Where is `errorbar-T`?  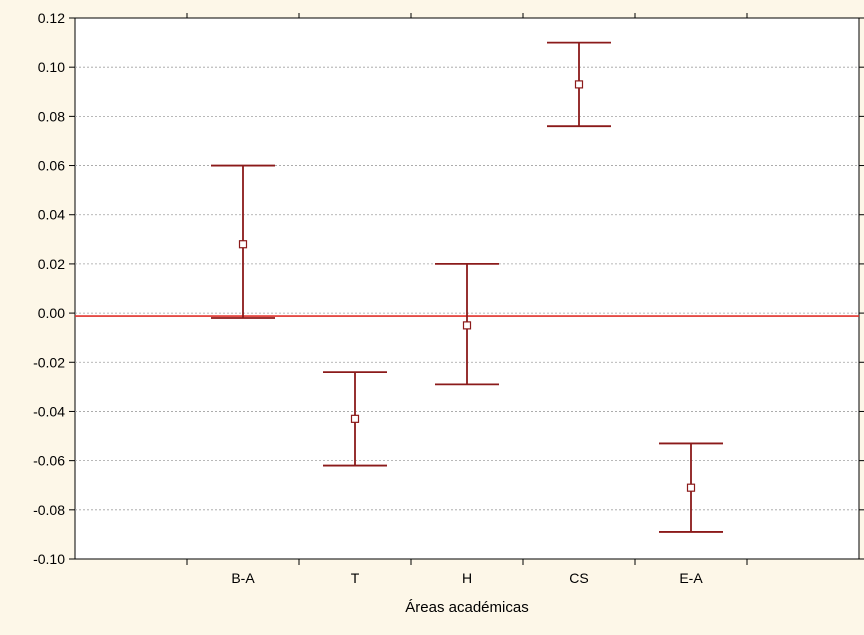 errorbar-T is located at coordinates (355, 419).